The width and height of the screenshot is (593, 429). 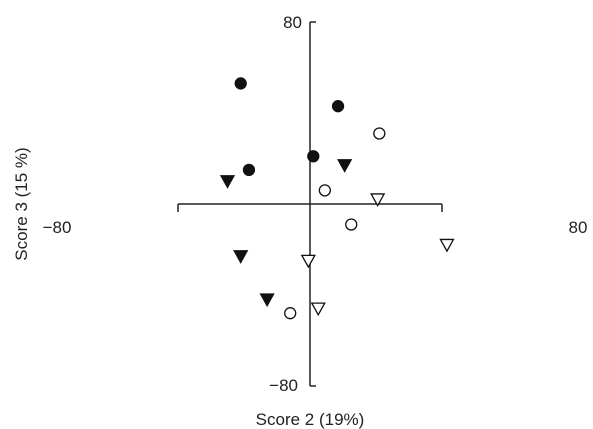 I want to click on y-tick-label-max: 80, so click(x=292, y=22).